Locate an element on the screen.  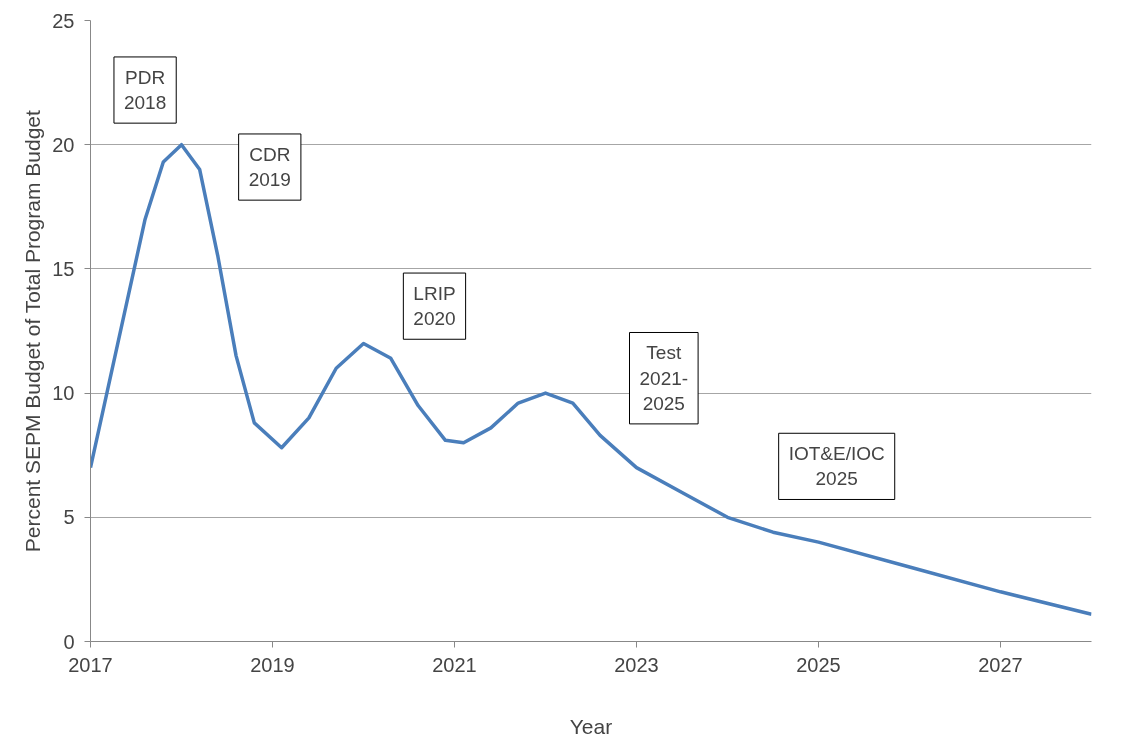
y-tick-label: 0 is located at coordinates (69, 641).